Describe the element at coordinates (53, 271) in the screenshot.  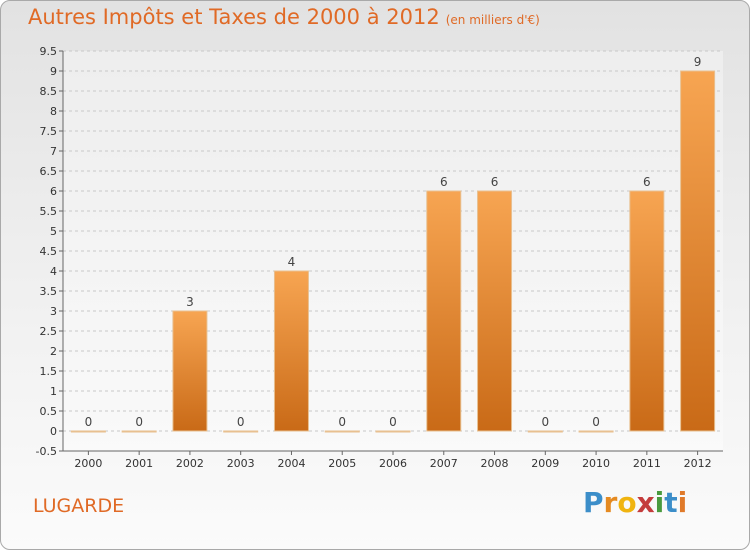
I see `y-tick-label: 4` at that location.